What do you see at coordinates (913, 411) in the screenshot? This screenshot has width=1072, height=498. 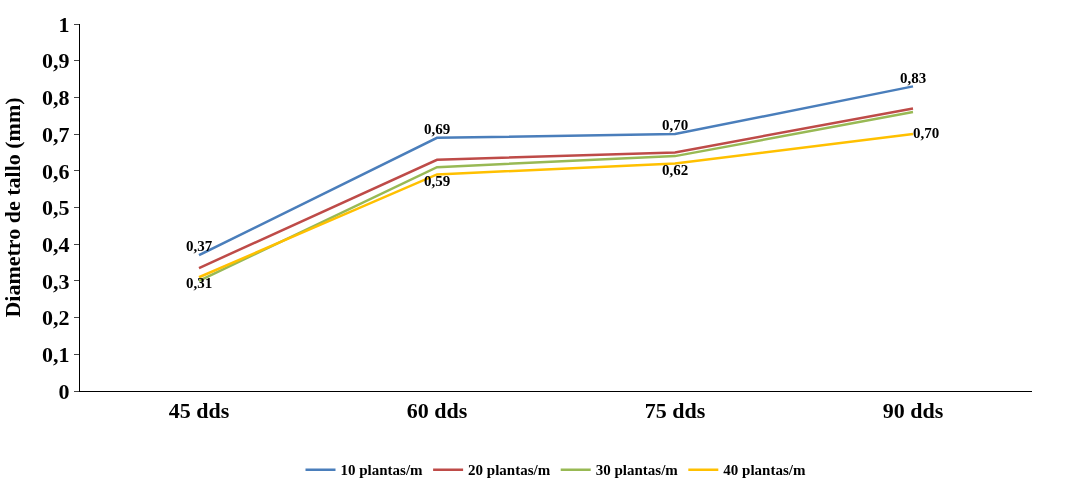 I see `x-tick-label: 90 dds` at bounding box center [913, 411].